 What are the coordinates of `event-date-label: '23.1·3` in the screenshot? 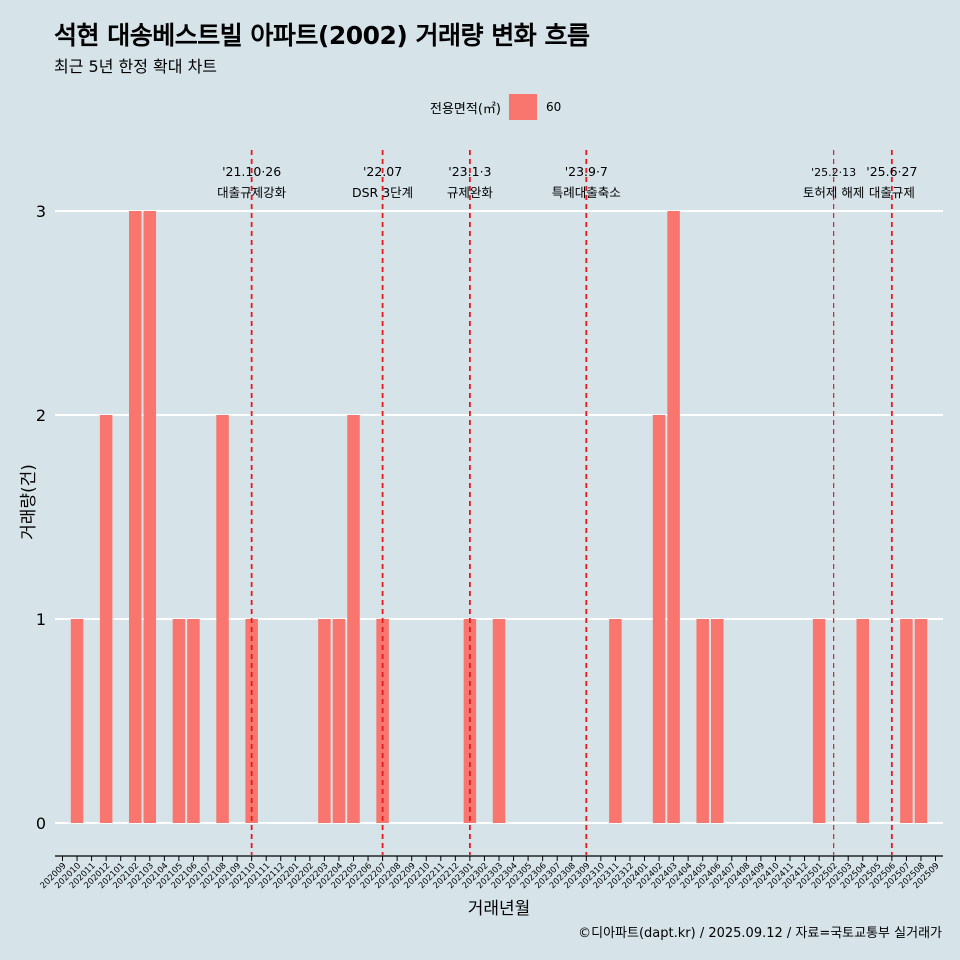 It's located at (469, 171).